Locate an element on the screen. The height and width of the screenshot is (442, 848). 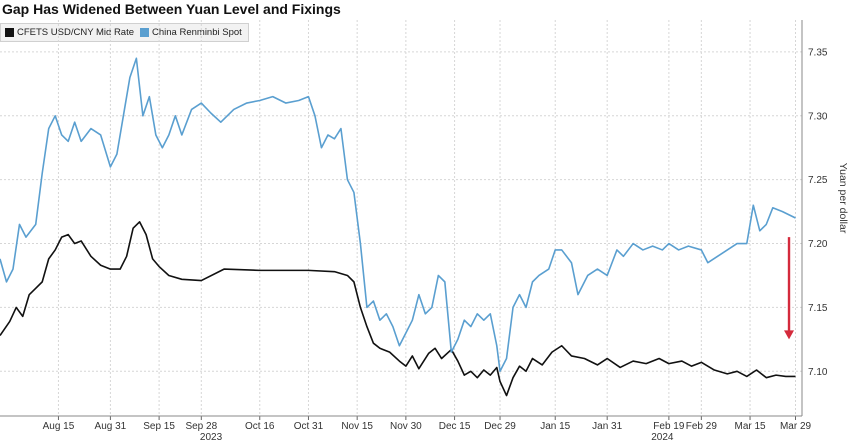
legend-swatch-mid-rate is located at coordinates (9, 32).